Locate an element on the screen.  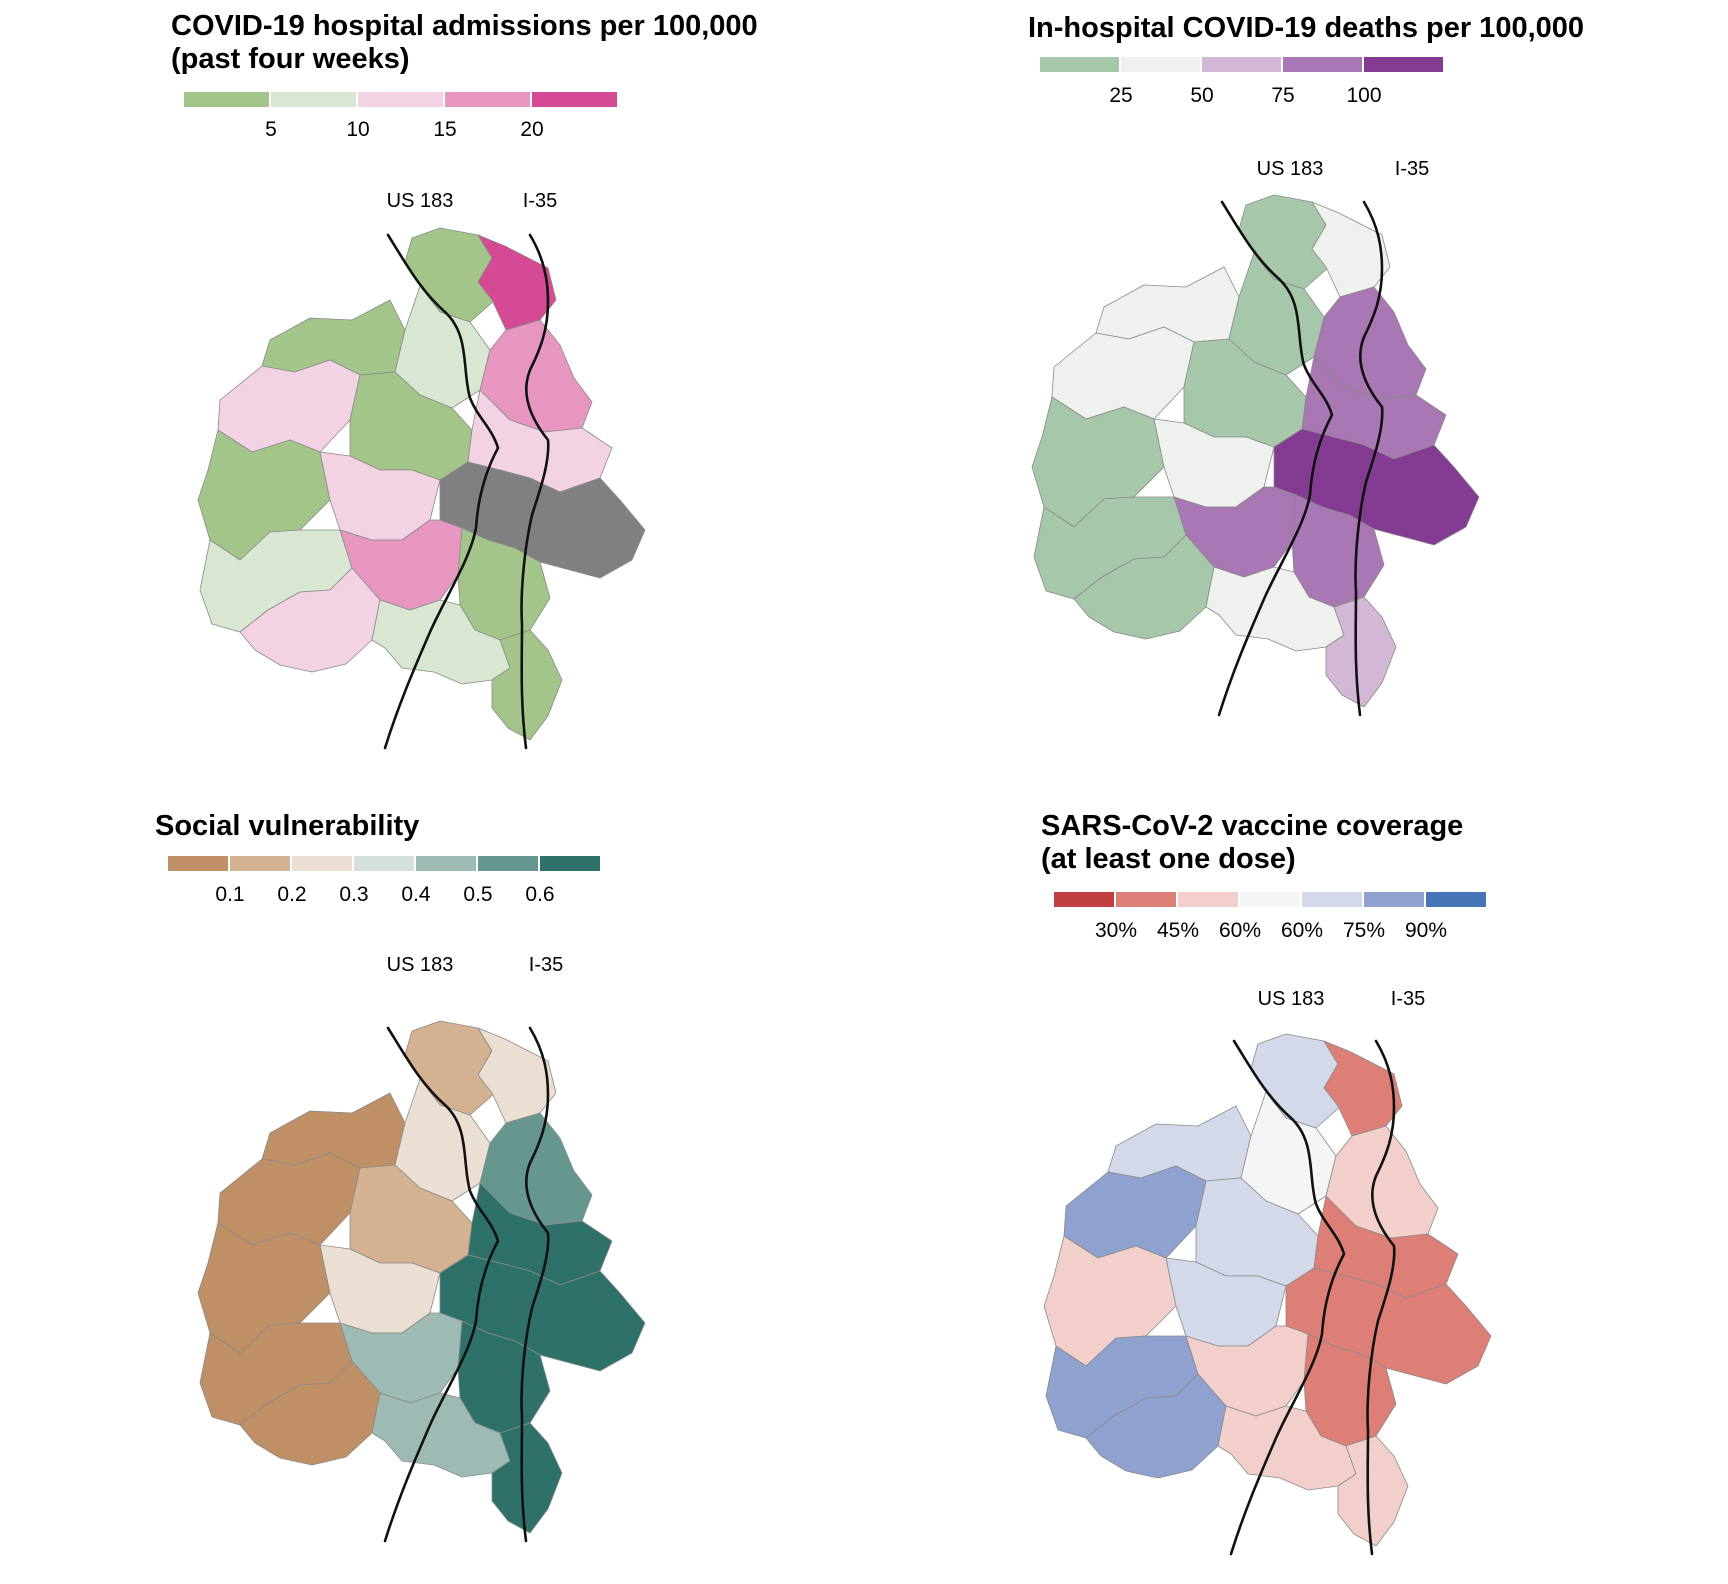
legend-tick-label: 0.2 is located at coordinates (292, 894).